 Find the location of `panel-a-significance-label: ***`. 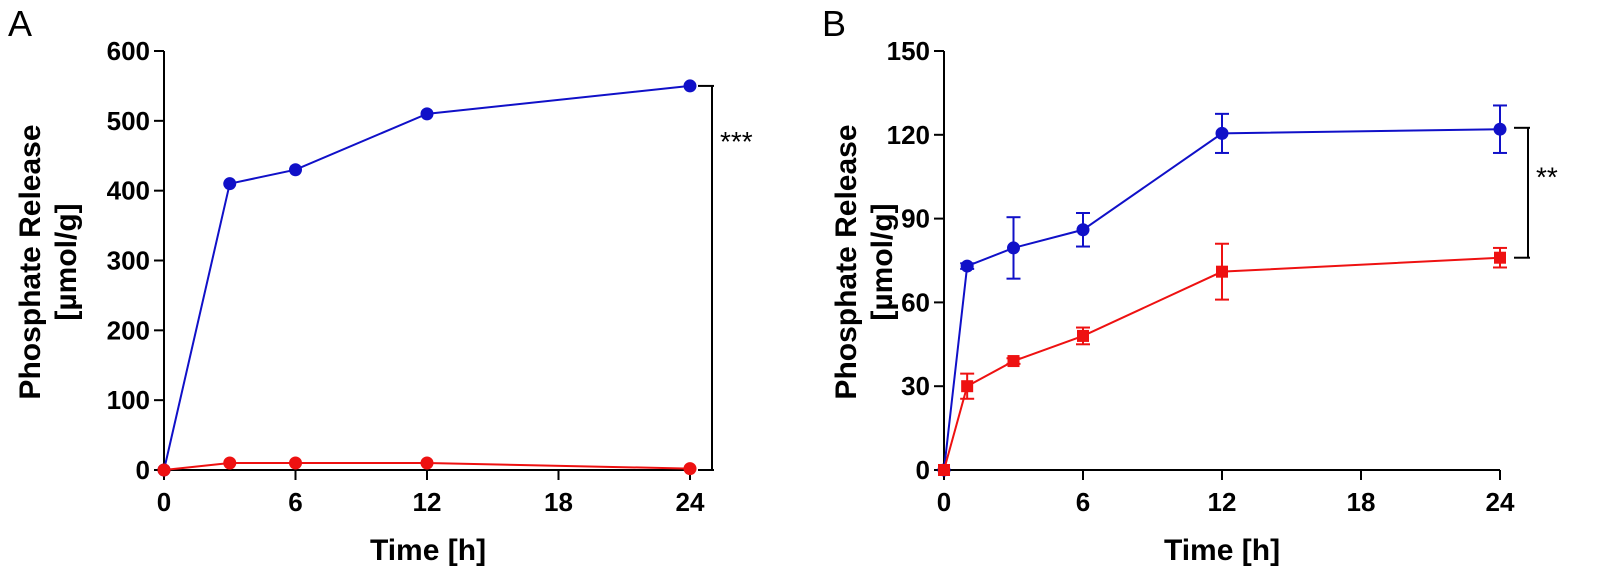

panel-a-significance-label: *** is located at coordinates (736, 141).